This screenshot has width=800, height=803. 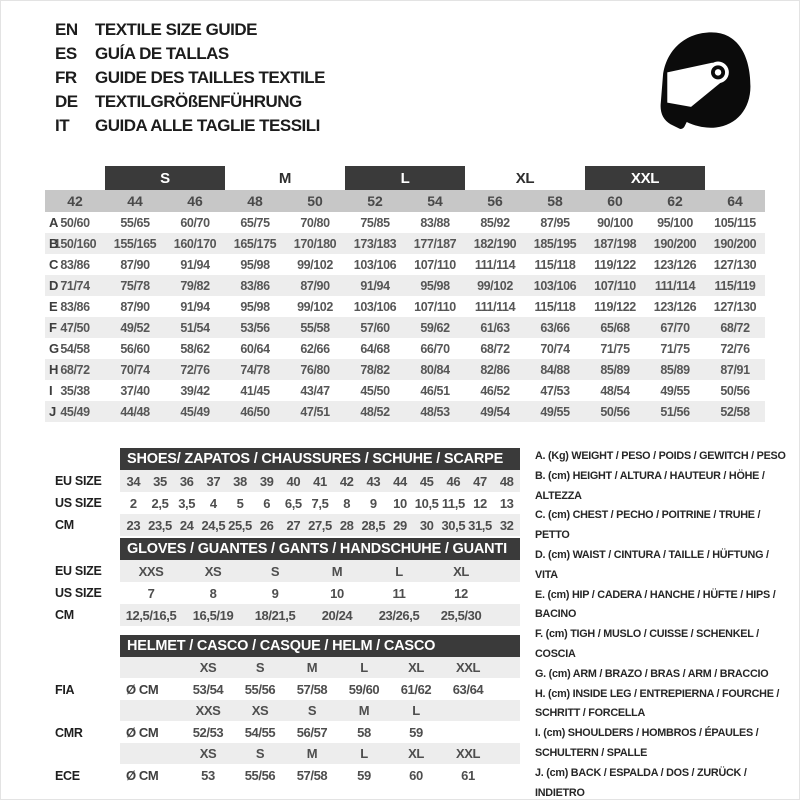 I want to click on table-cell: 31,5, so click(x=480, y=525).